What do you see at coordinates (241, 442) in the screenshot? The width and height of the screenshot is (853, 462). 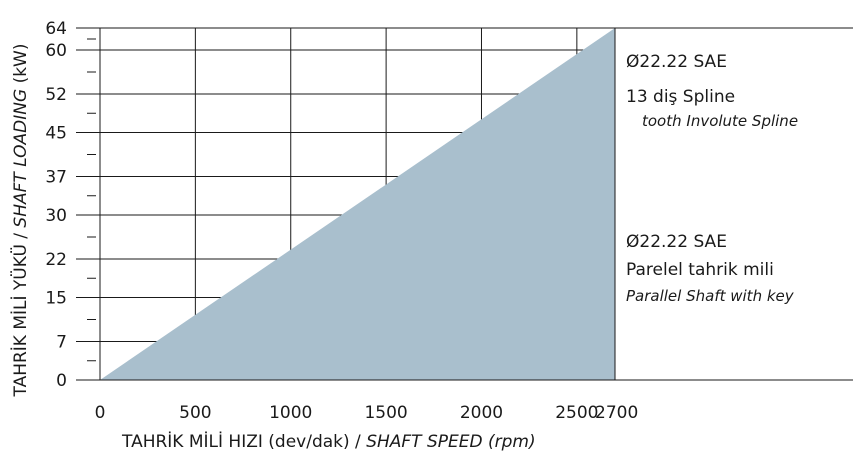 I see `x-axis-label-main: TAHRİK MİLİ HIZI (dev/dak) /` at bounding box center [241, 442].